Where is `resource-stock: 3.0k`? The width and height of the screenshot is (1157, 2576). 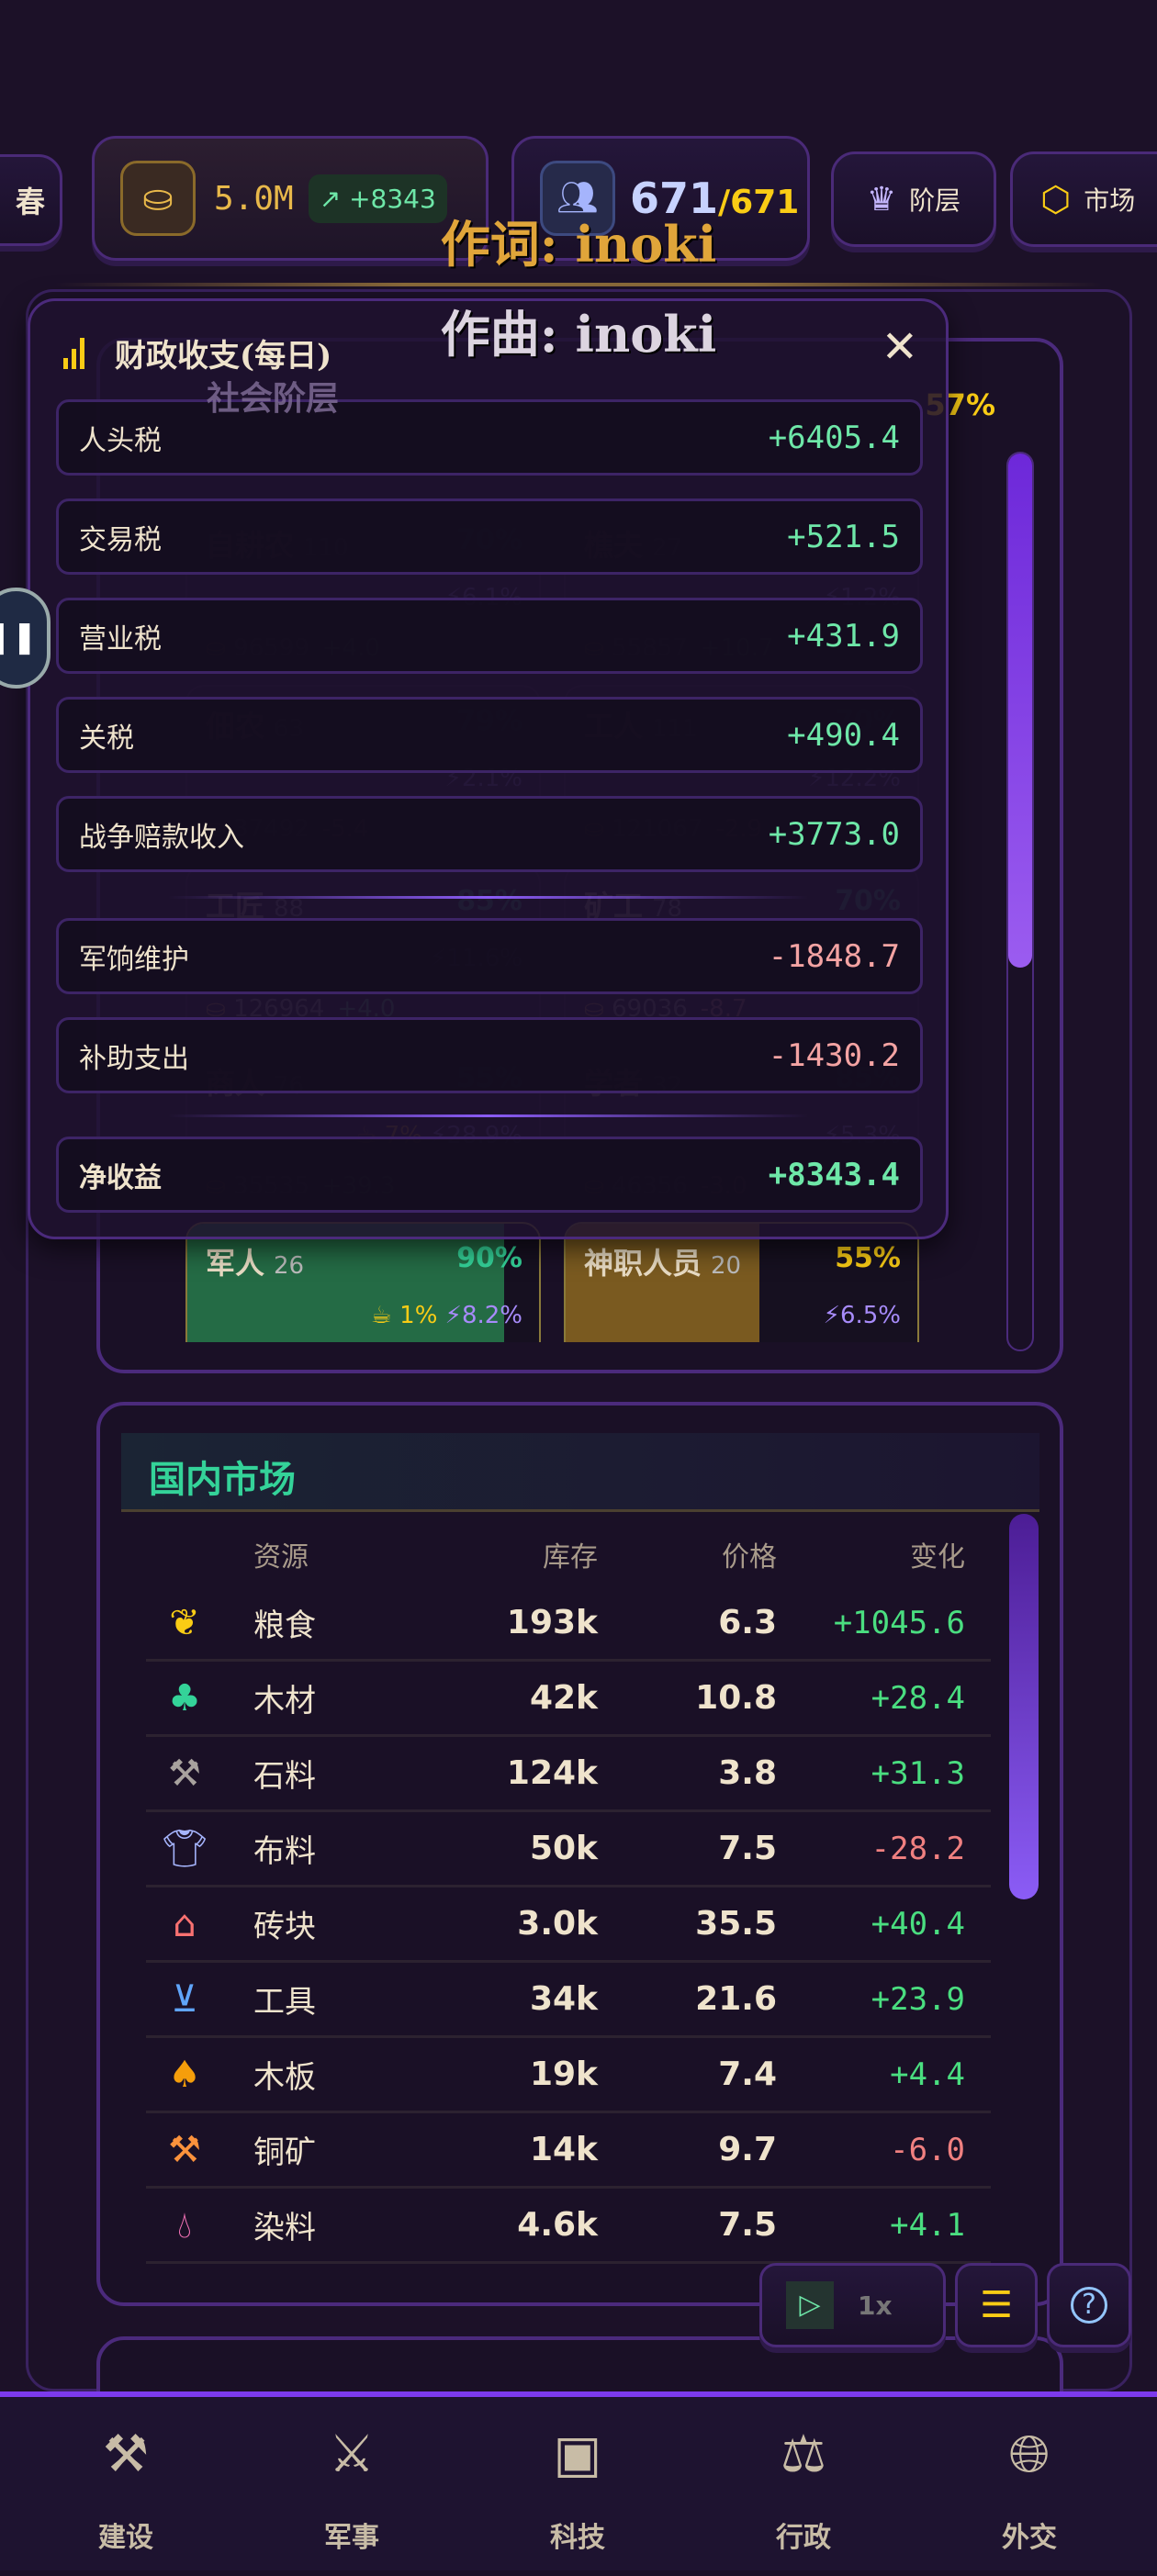 resource-stock: 3.0k is located at coordinates (557, 1924).